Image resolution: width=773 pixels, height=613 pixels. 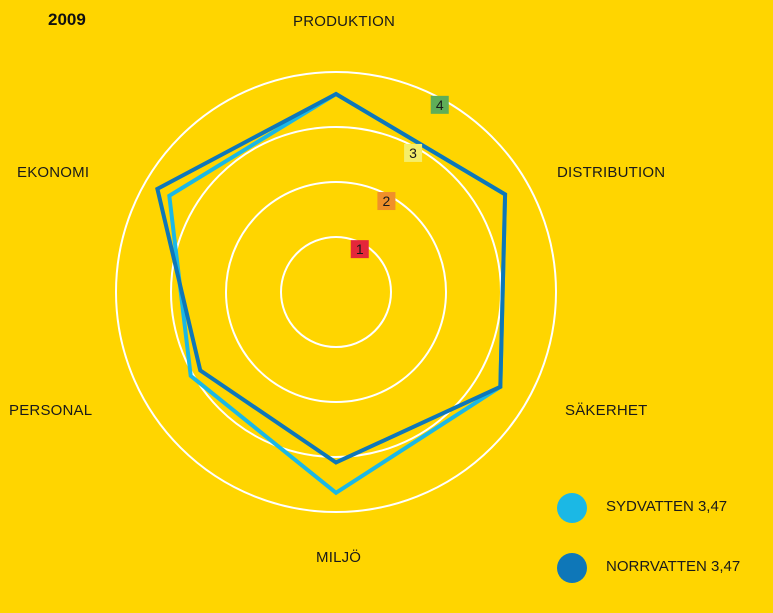 What do you see at coordinates (673, 566) in the screenshot?
I see `legend-label-norrvatten: NORRVATTEN 3,47` at bounding box center [673, 566].